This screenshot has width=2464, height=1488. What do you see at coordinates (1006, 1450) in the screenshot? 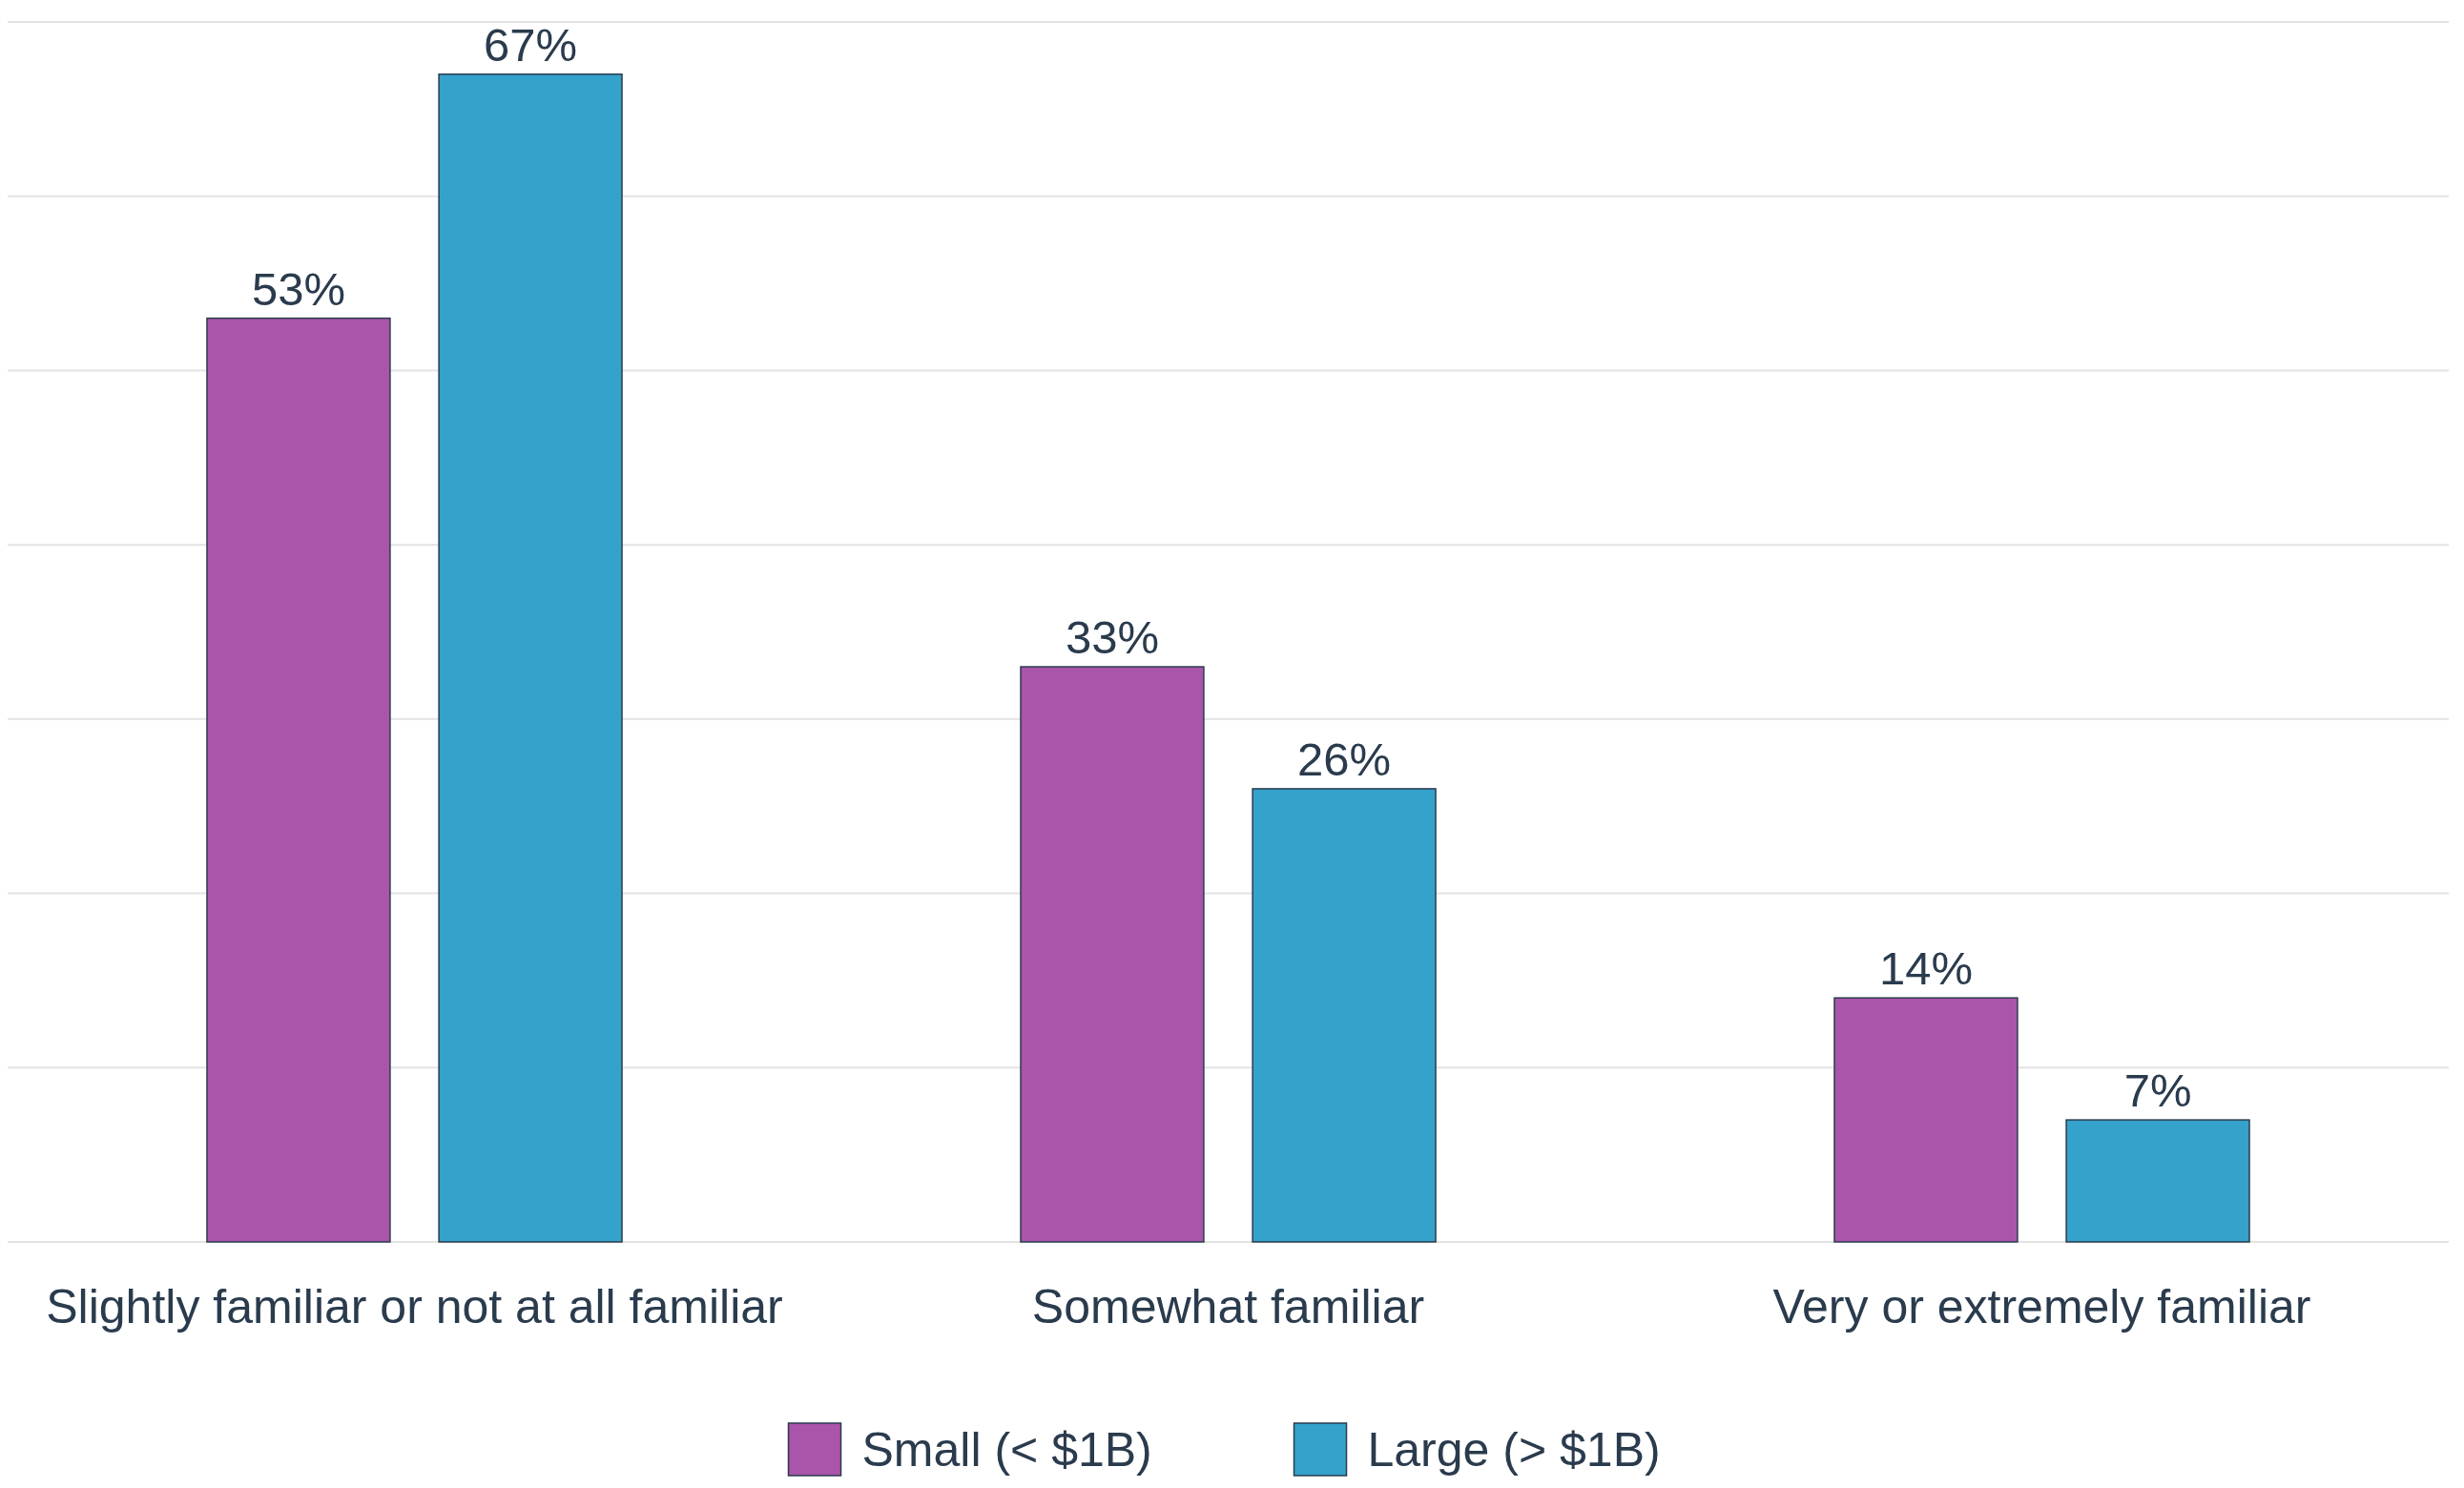
I see `legend-label: Small (< $1B)` at bounding box center [1006, 1450].